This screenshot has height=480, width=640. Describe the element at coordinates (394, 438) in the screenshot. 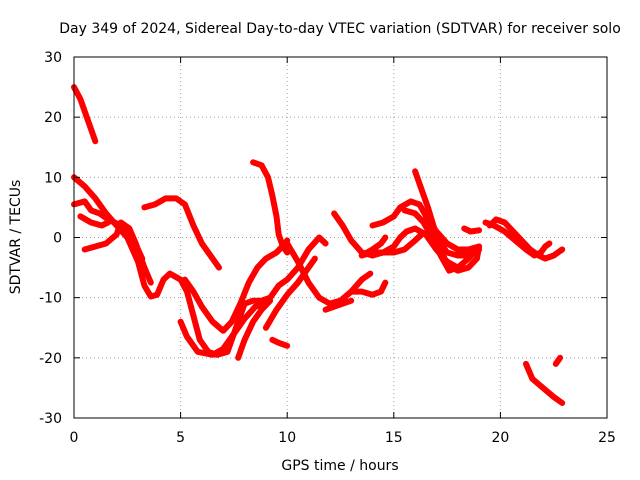

I see `x-tick-label: 15` at that location.